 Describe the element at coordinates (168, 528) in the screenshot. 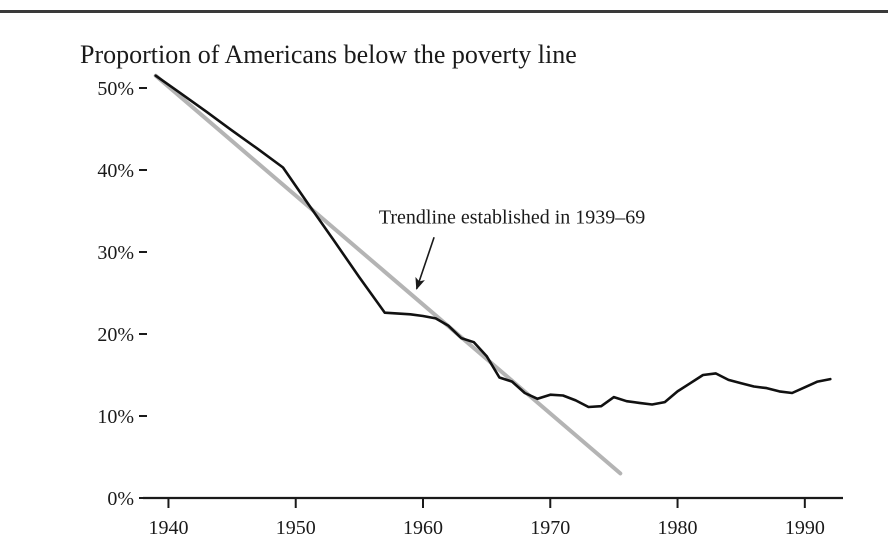

I see `x-tick-label: 1940` at that location.